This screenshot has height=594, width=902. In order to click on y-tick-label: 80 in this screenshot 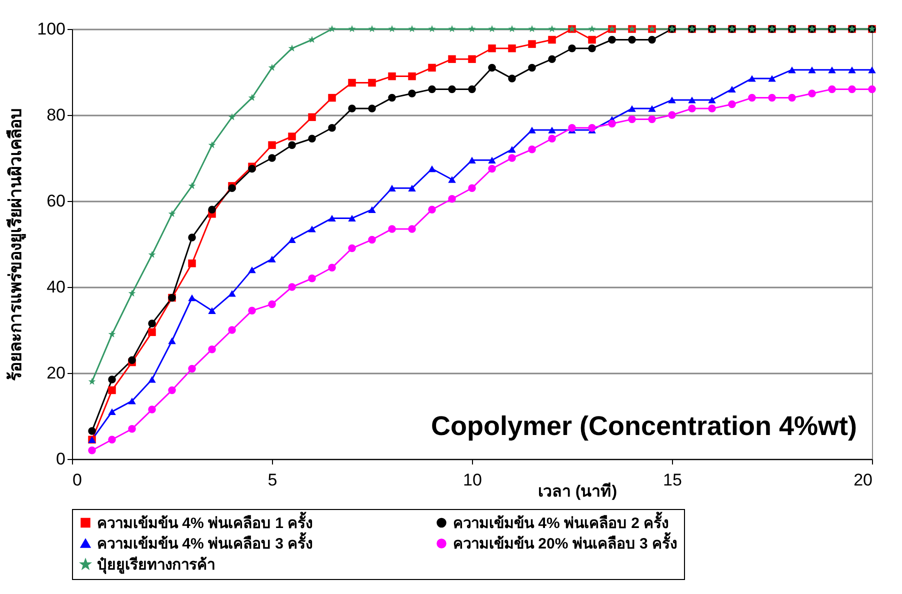, I will do `click(56, 115)`.